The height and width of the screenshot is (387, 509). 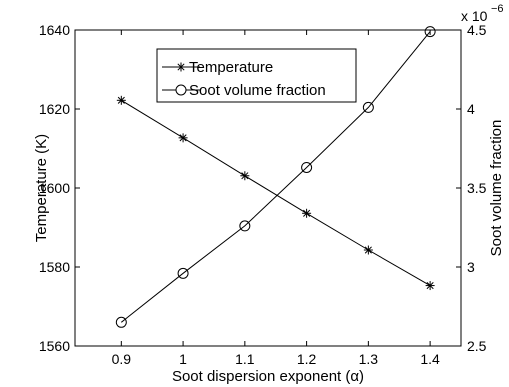 I want to click on right-tick-label: 4.5, so click(x=477, y=30).